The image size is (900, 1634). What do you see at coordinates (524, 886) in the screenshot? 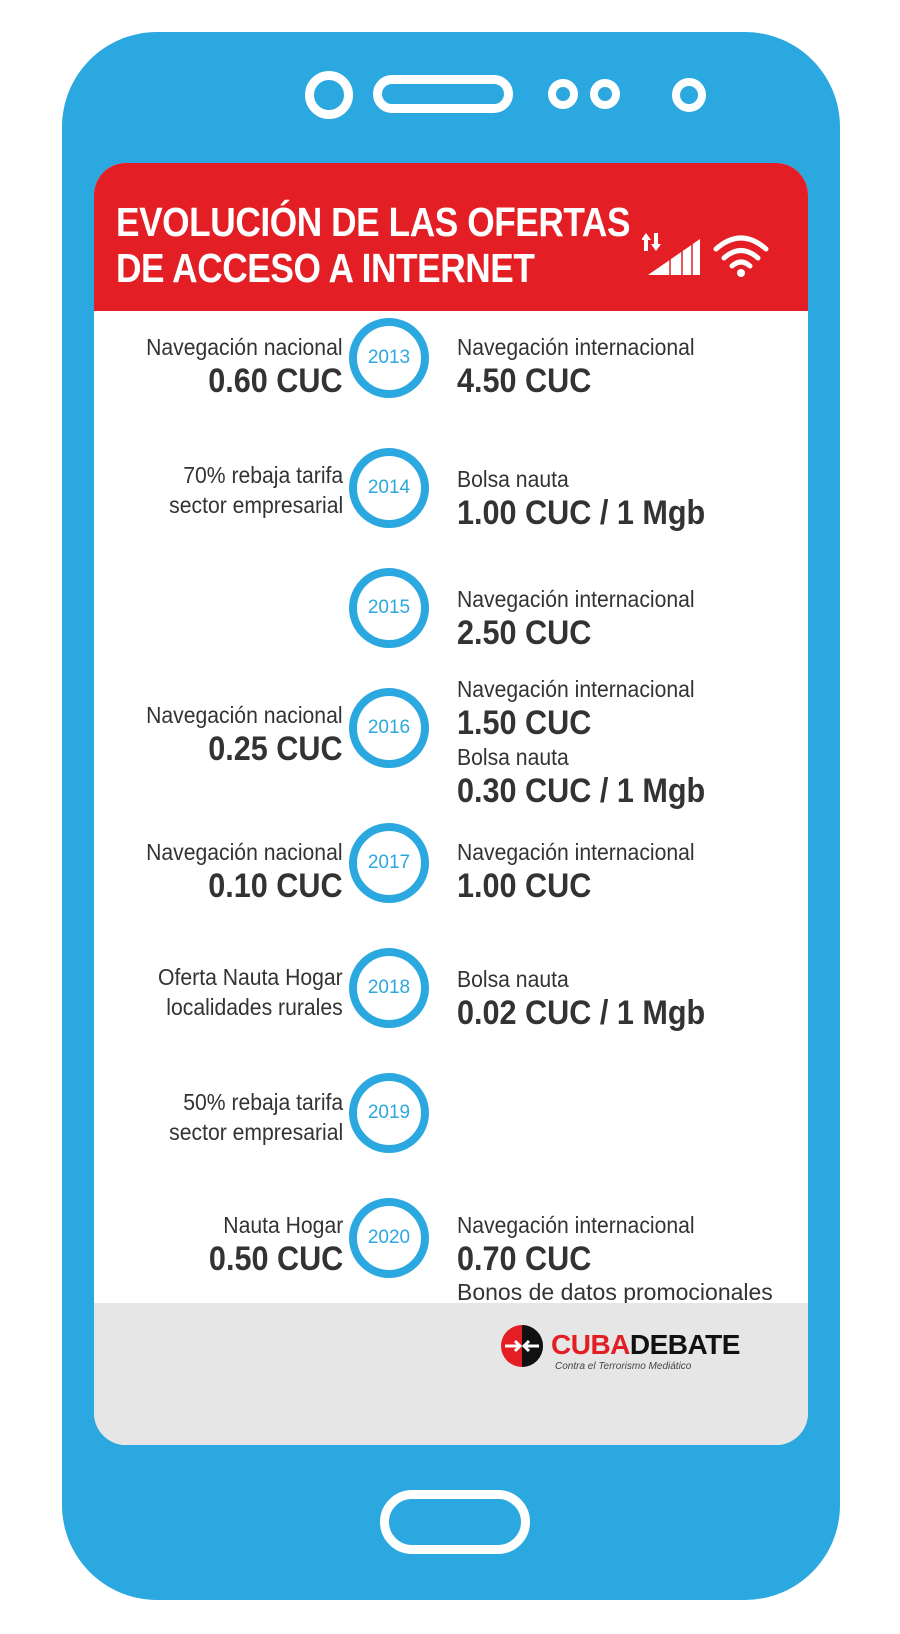
I see `offer-price: 1.00 CUC` at bounding box center [524, 886].